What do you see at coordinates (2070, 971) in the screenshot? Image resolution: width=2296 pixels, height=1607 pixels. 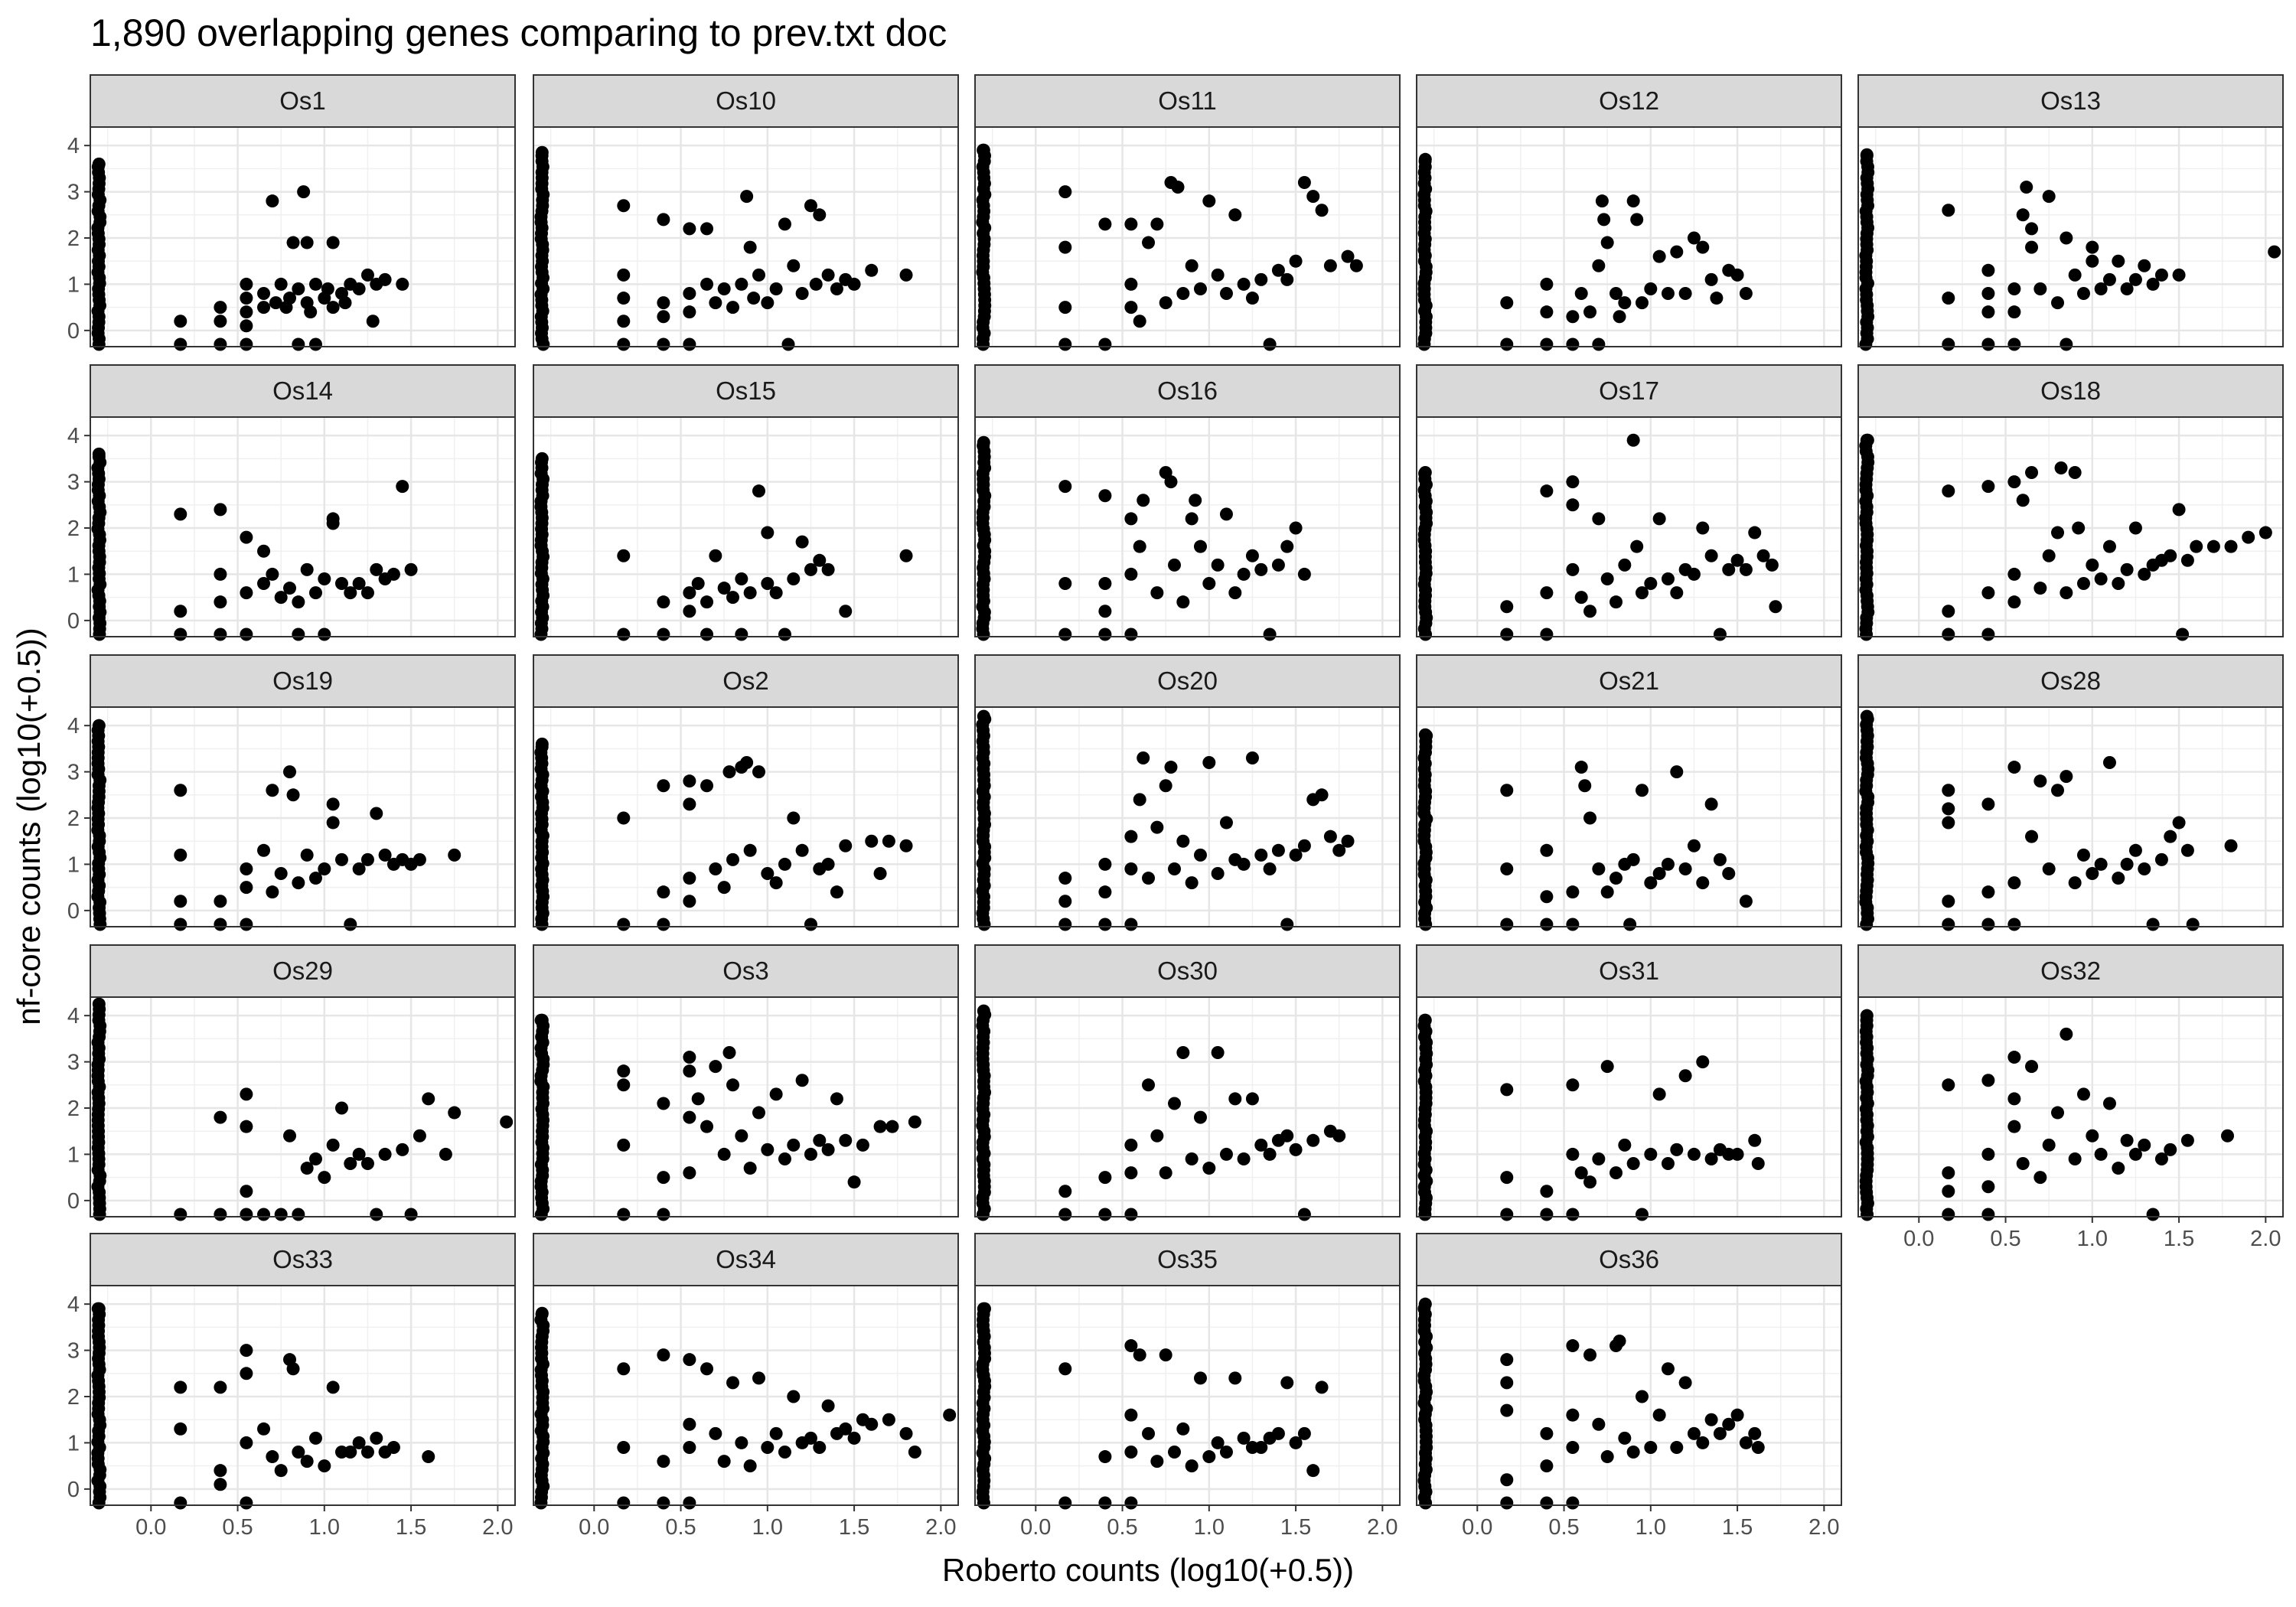 I see `facet-strip` at bounding box center [2070, 971].